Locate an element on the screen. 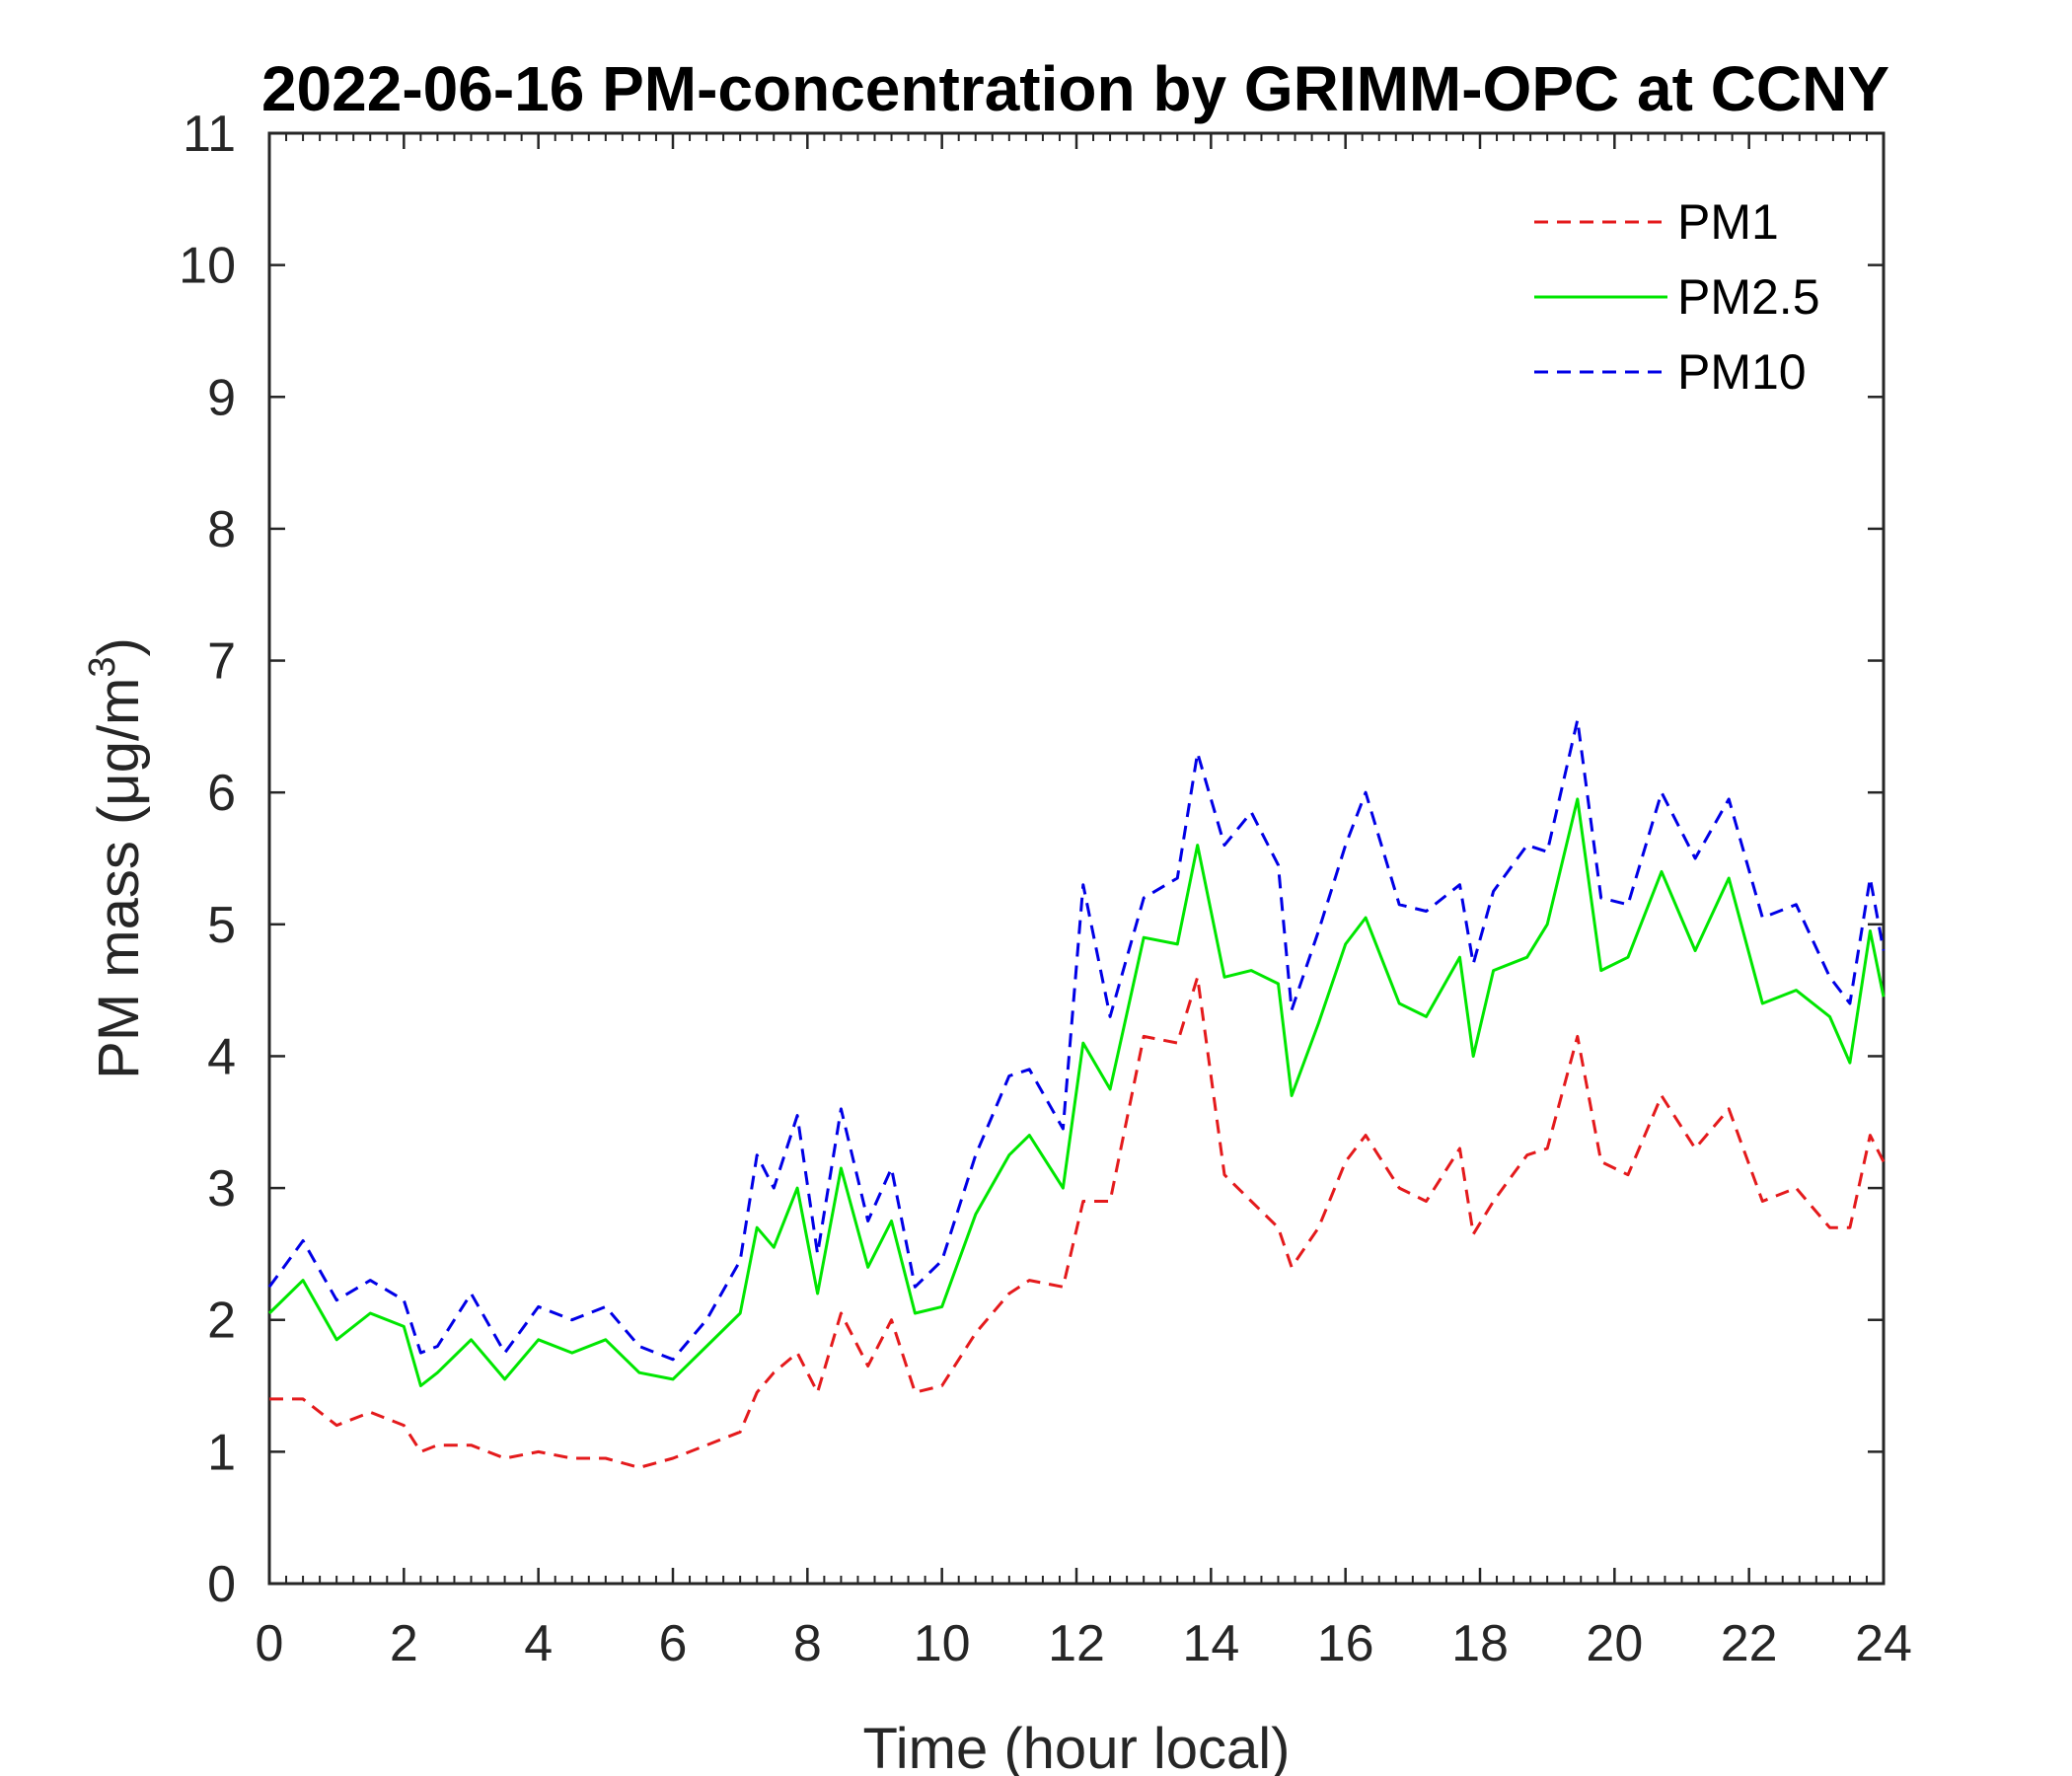 The width and height of the screenshot is (2072, 1776). y-tick-label: 1 is located at coordinates (222, 1453).